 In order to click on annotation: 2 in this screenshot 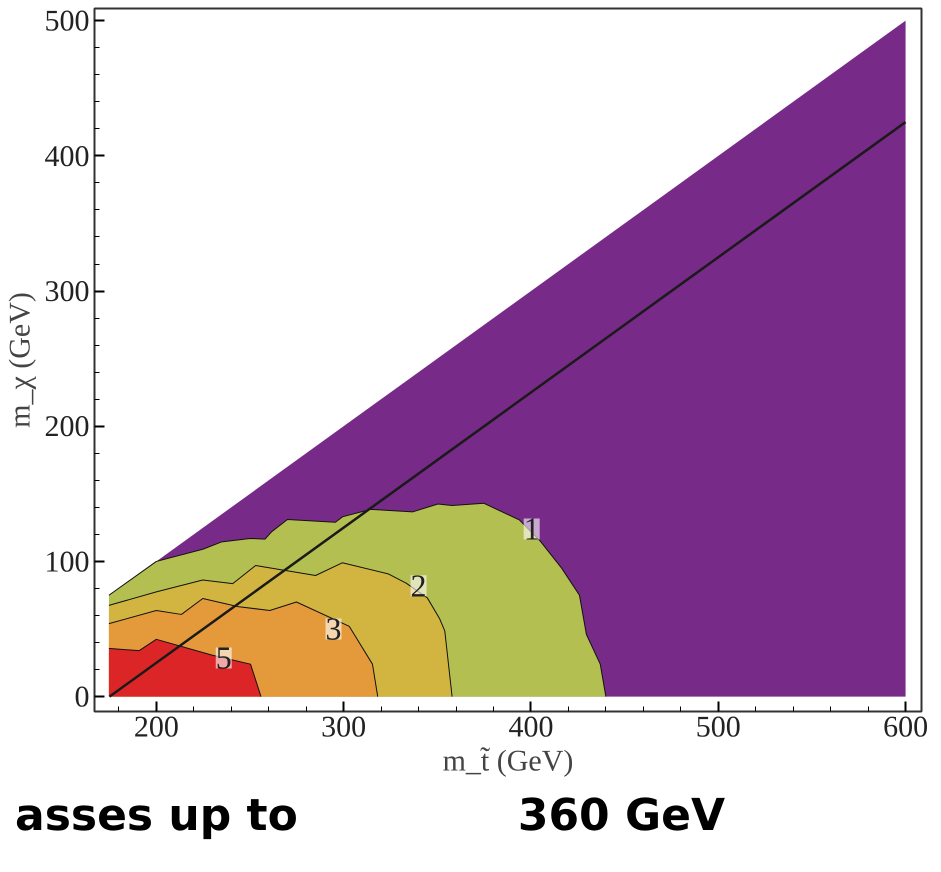, I will do `click(418, 585)`.